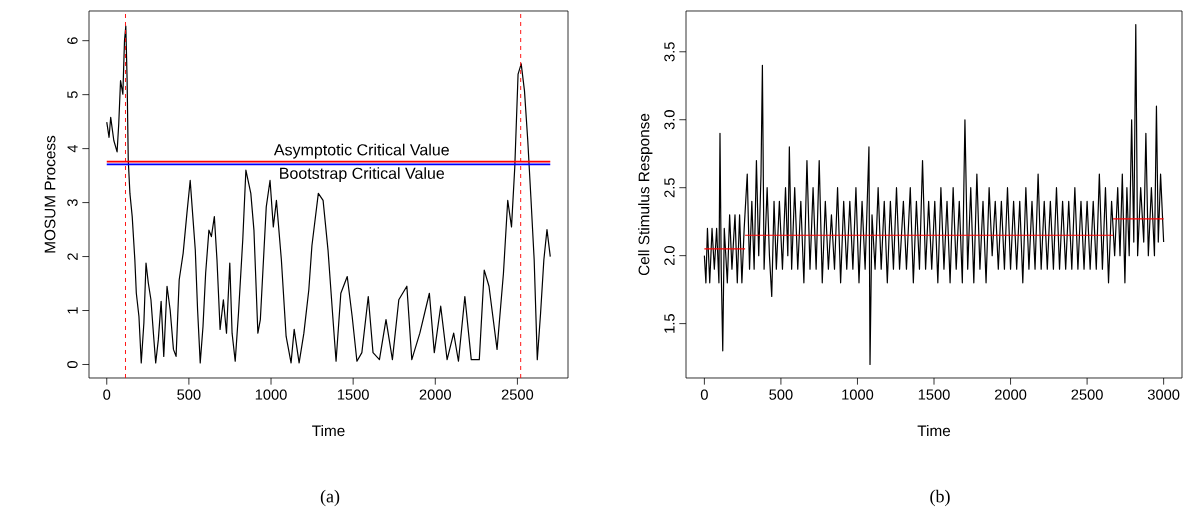  Describe the element at coordinates (72, 203) in the screenshot. I see `y-tick-label: 3` at that location.